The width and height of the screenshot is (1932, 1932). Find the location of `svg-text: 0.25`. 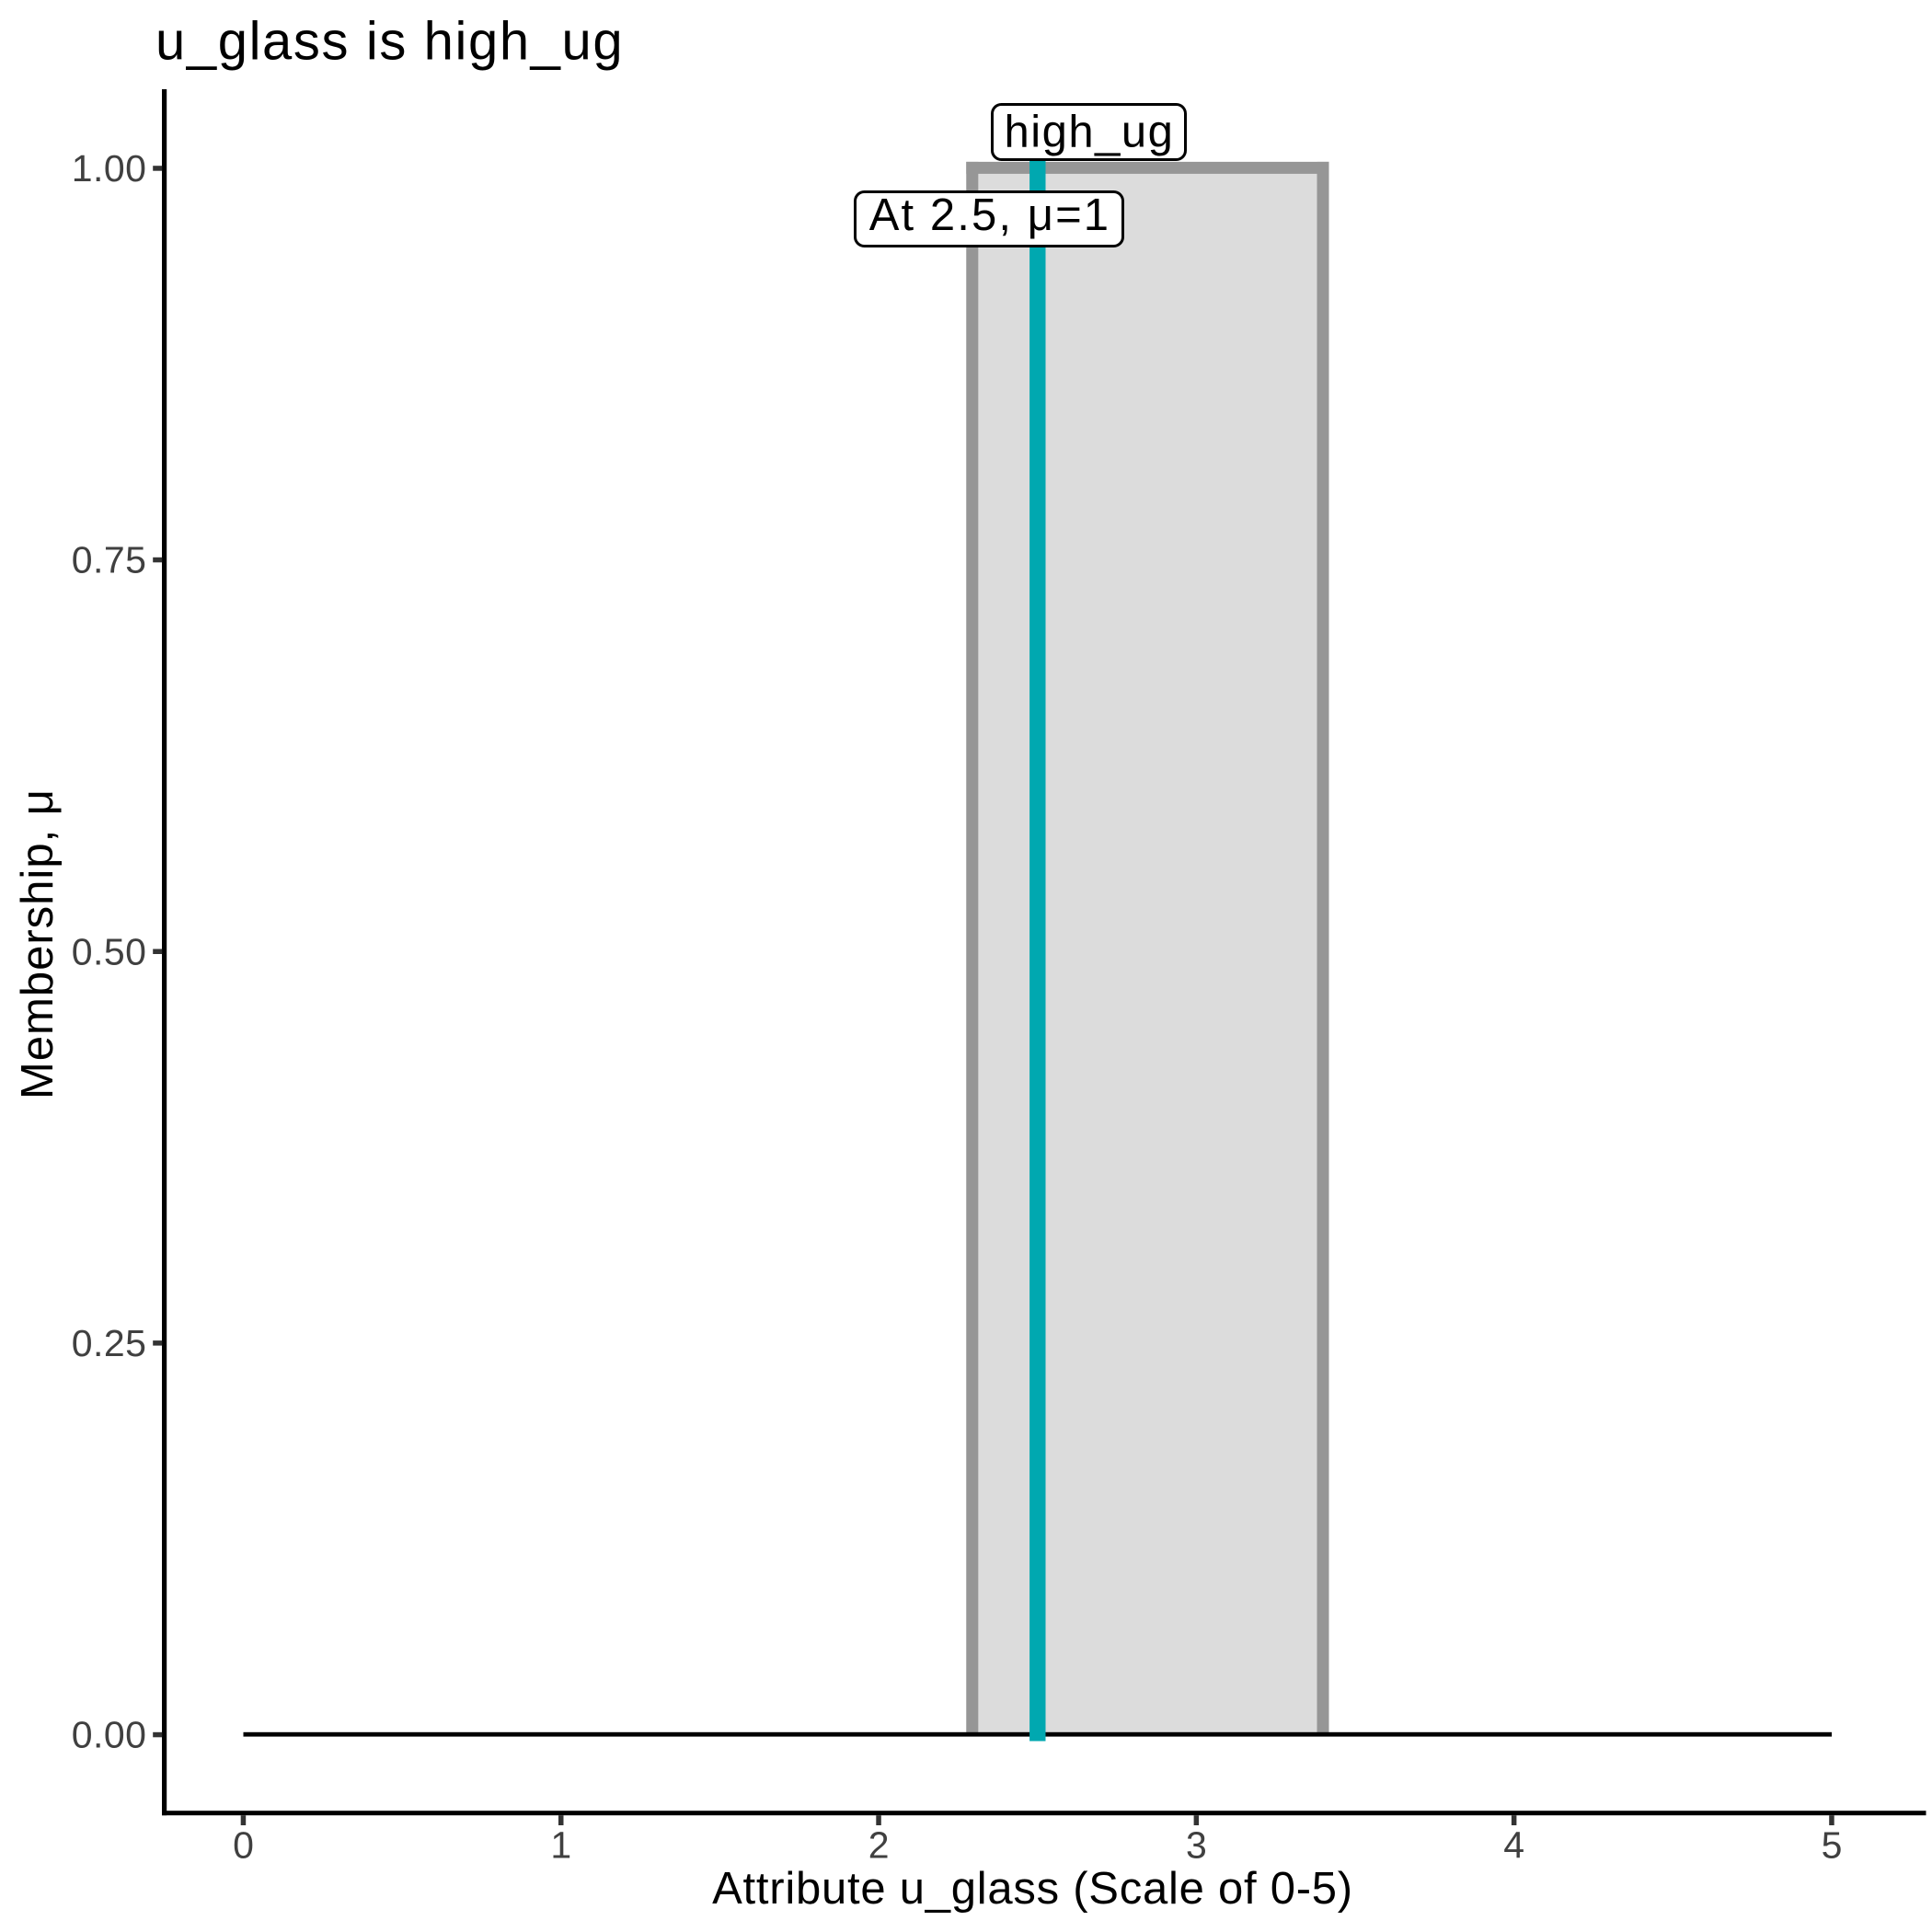

svg-text: 0.25 is located at coordinates (109, 1343).